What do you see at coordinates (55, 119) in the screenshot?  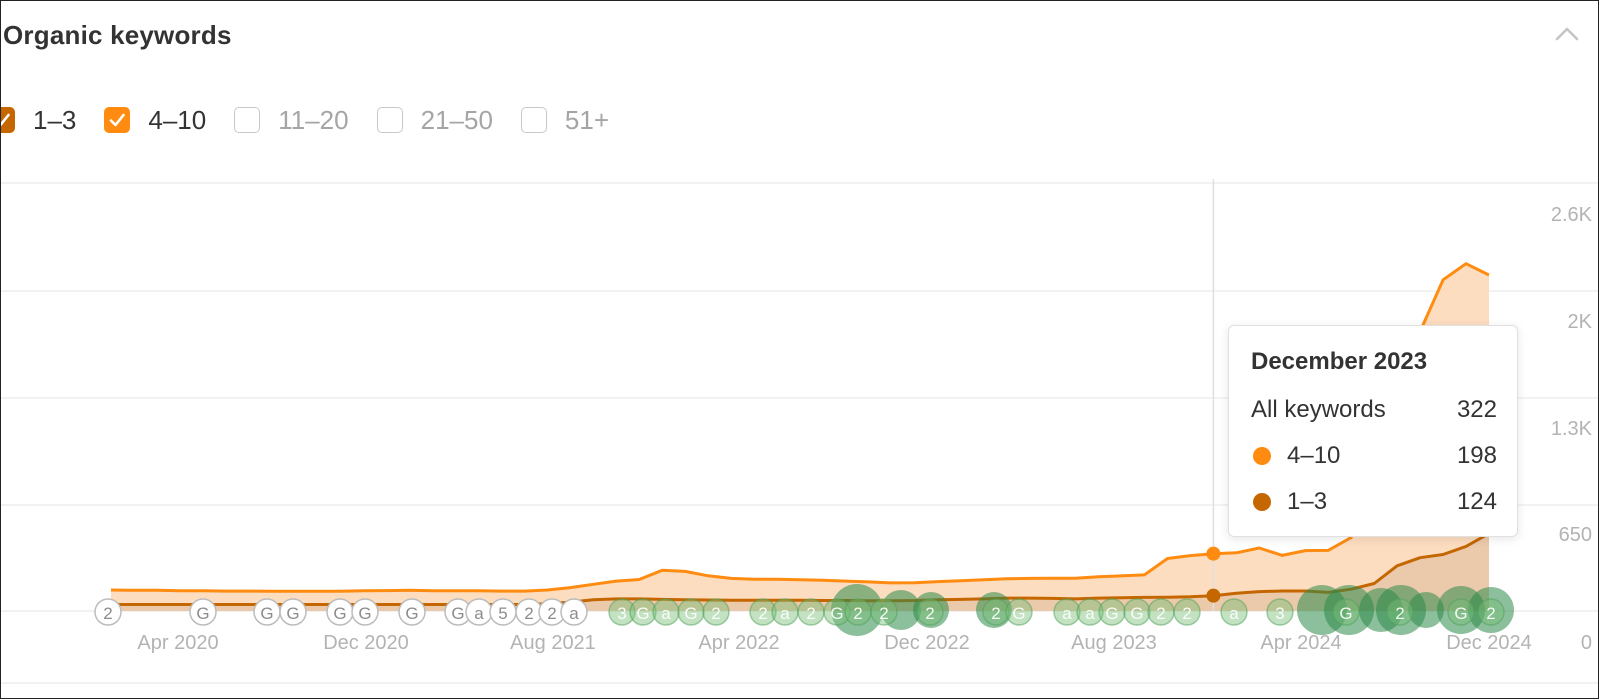 I see `filter-label: 1–3` at bounding box center [55, 119].